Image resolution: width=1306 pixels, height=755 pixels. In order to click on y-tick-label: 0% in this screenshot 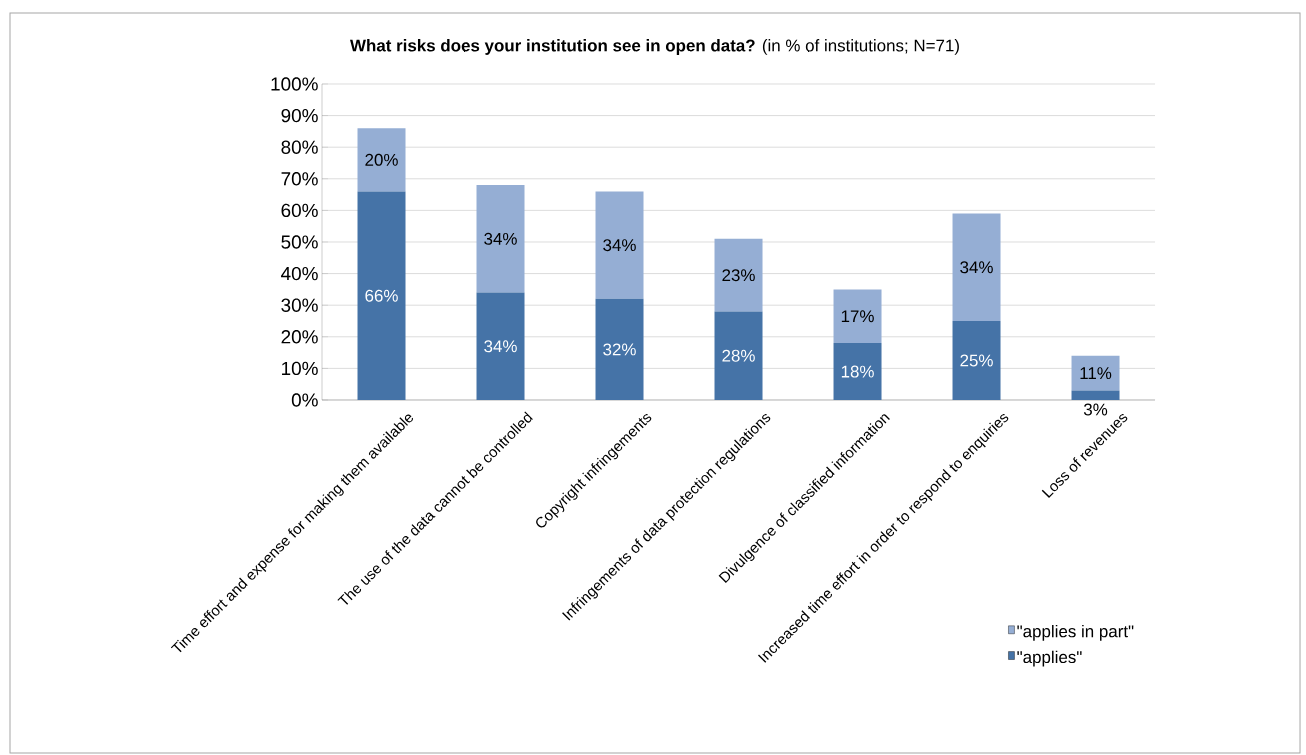, I will do `click(304, 400)`.